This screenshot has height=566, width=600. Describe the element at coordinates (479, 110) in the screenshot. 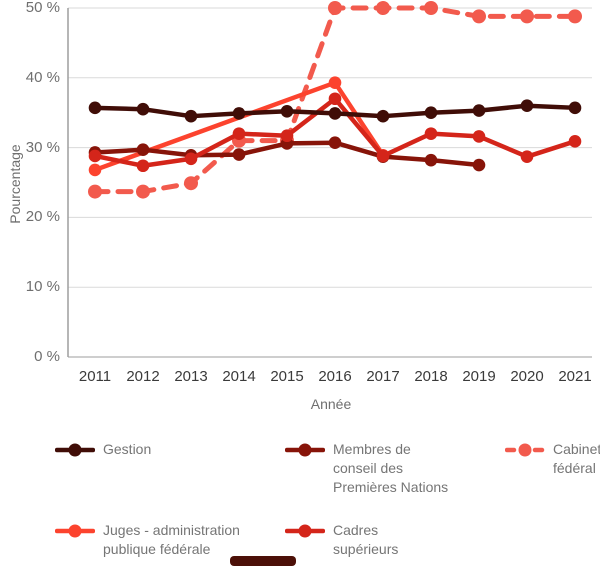

I see `data-point-gestion-2019` at that location.